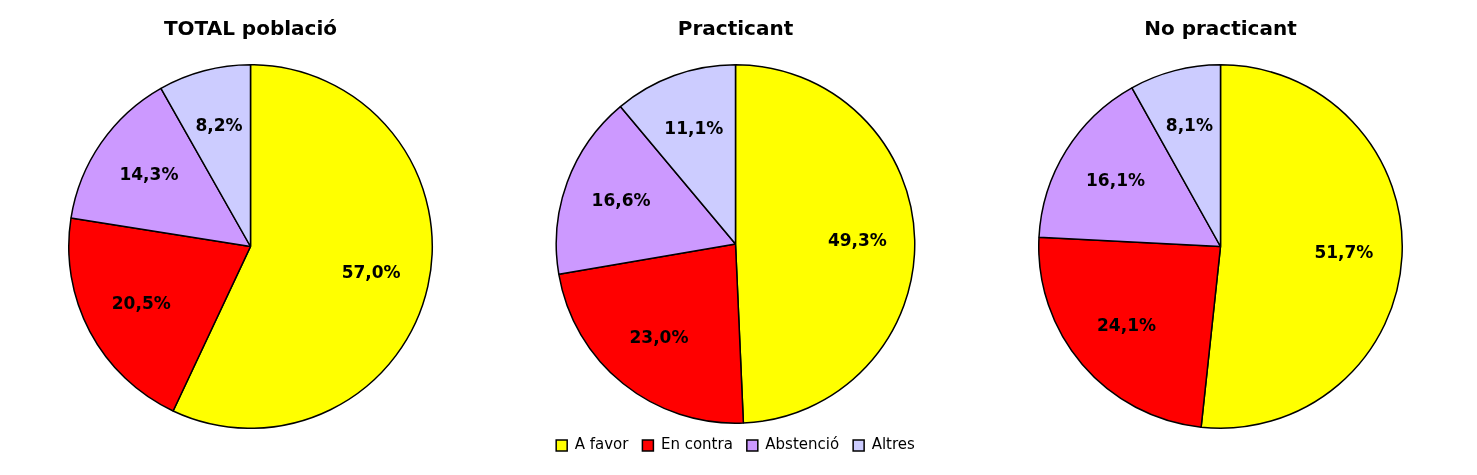  Describe the element at coordinates (602, 444) in the screenshot. I see `legend-label: A favor` at that location.